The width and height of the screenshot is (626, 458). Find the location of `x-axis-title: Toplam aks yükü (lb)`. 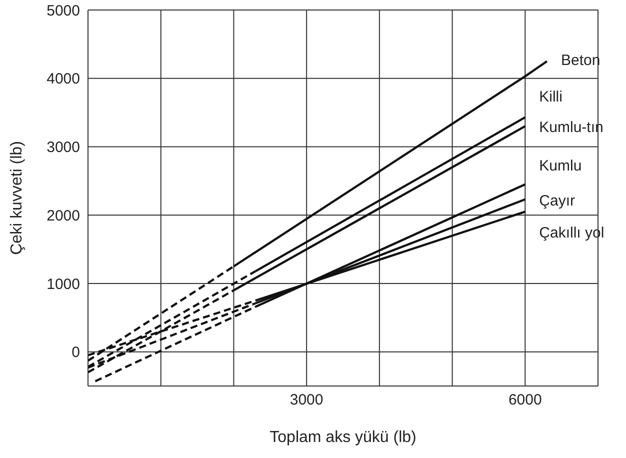

x-axis-title: Toplam aks yükü (lb) is located at coordinates (343, 437).